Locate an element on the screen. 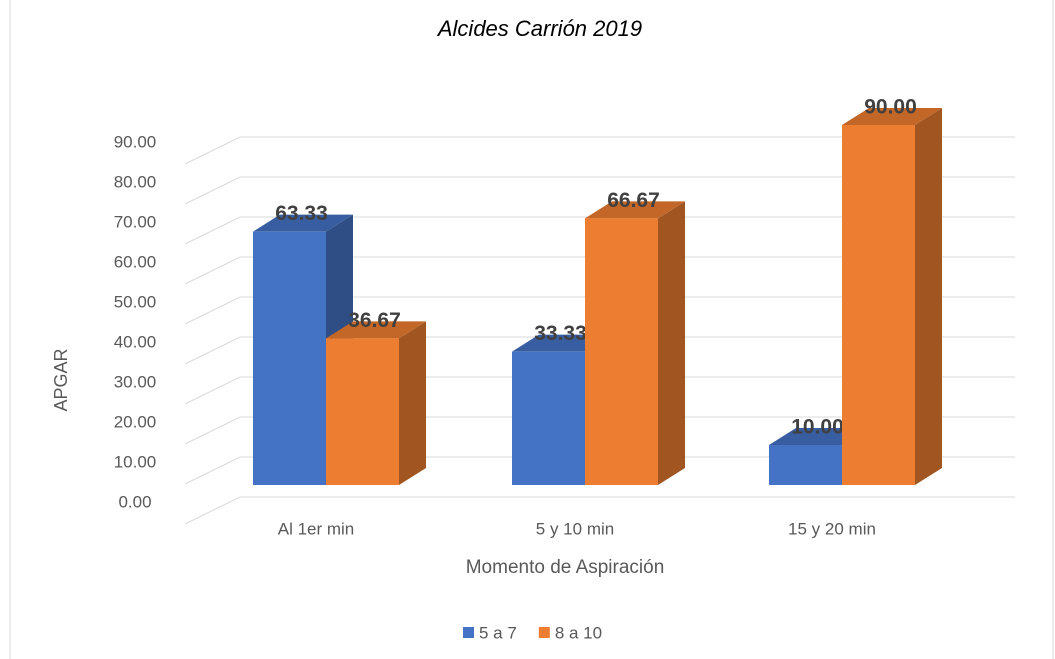 Image resolution: width=1055 pixels, height=659 pixels. y-tick-label: 50.00 is located at coordinates (135, 301).